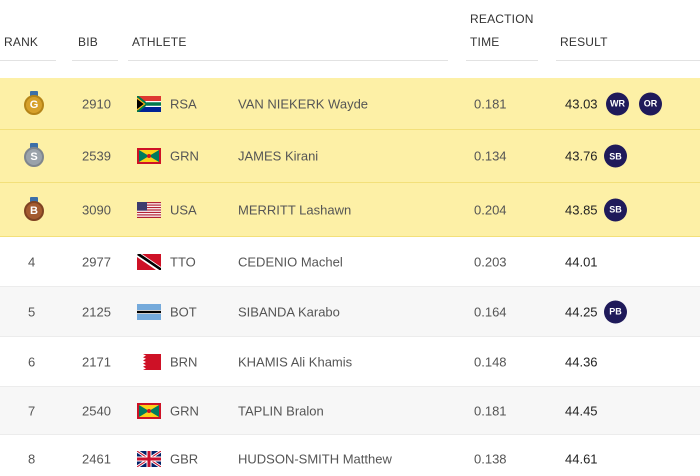 The width and height of the screenshot is (700, 476). What do you see at coordinates (581, 458) in the screenshot?
I see `result-time: 44.61` at bounding box center [581, 458].